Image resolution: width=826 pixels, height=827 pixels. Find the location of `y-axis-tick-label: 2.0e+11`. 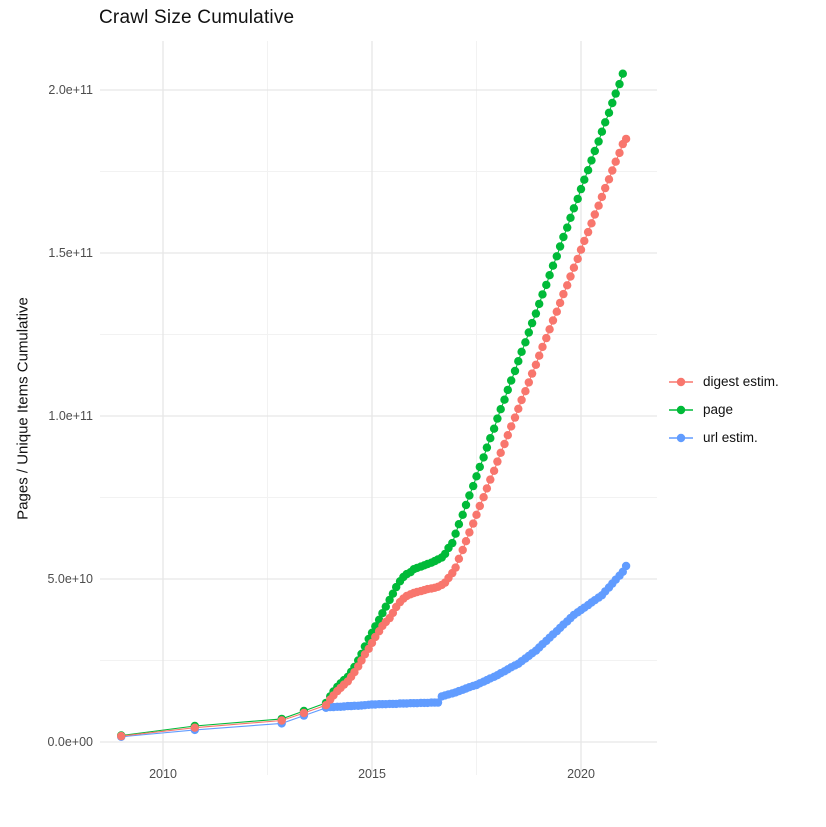

y-axis-tick-label: 2.0e+11 is located at coordinates (70, 90).